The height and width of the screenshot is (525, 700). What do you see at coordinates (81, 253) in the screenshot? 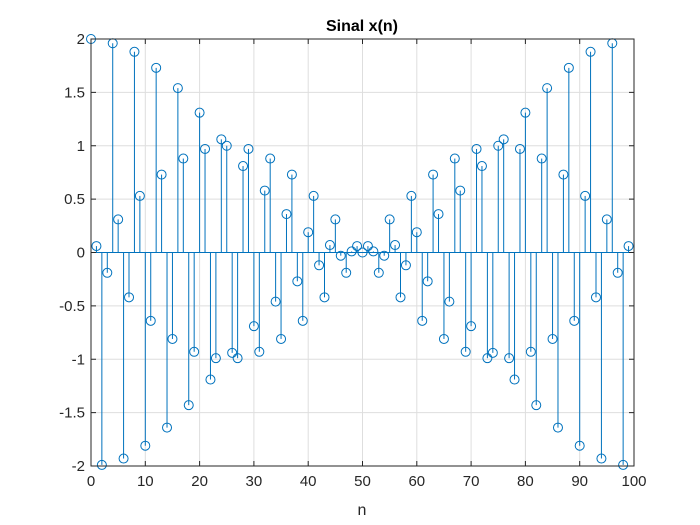
I see `y-tick-label: 0` at bounding box center [81, 253].